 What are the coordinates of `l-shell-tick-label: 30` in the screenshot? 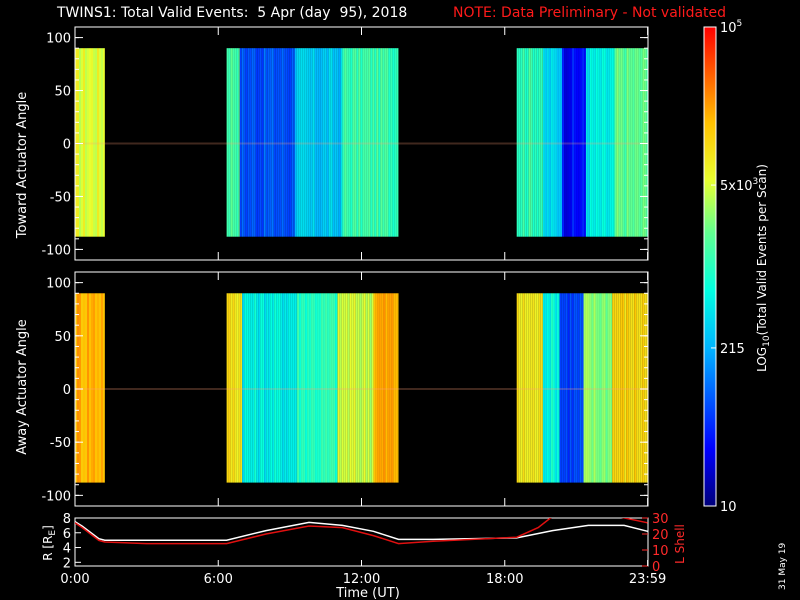 It's located at (660, 519).